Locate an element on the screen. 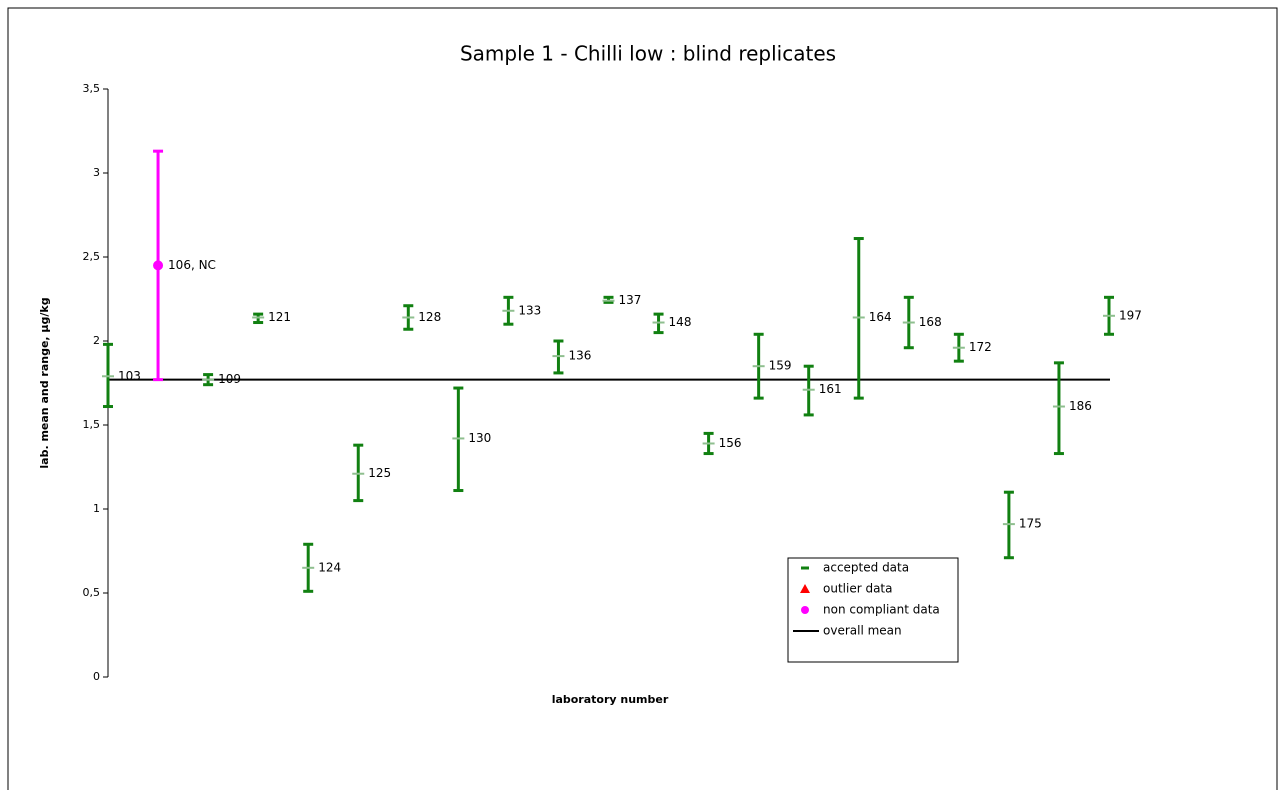 The width and height of the screenshot is (1287, 790). legend-label: non compliant data is located at coordinates (881, 610).